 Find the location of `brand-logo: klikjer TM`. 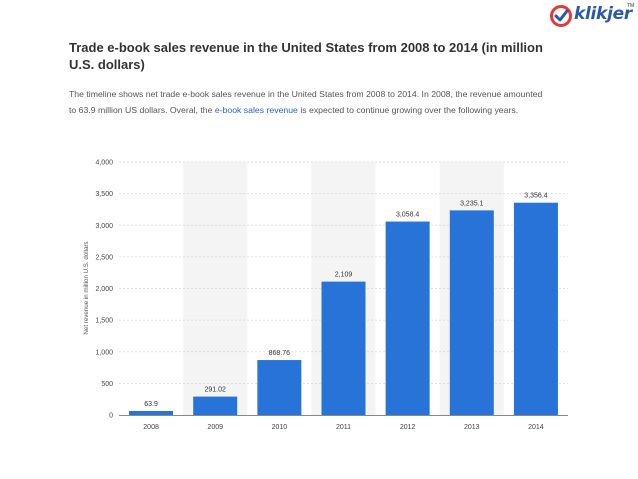

brand-logo: klikjer TM is located at coordinates (592, 16).